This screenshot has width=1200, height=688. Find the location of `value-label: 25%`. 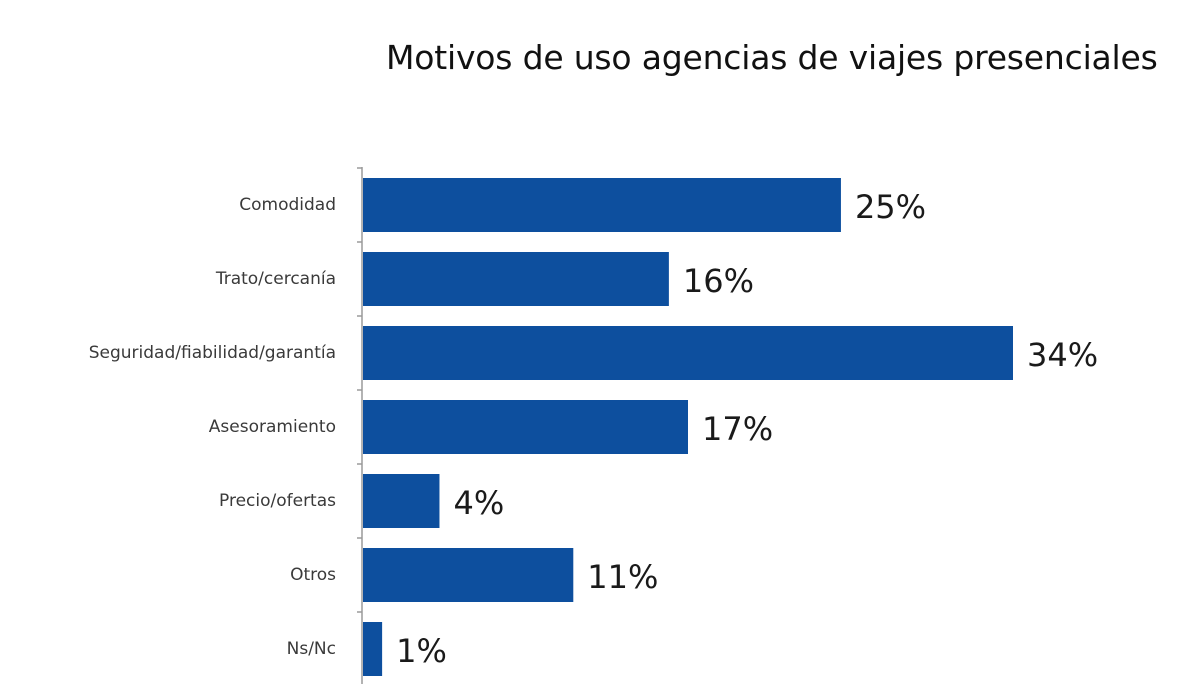

value-label: 25% is located at coordinates (890, 207).